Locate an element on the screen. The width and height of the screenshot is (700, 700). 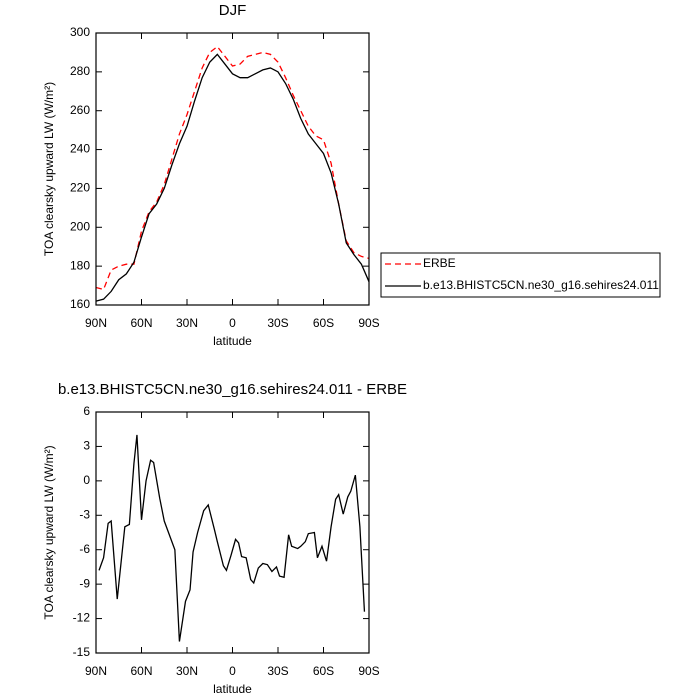
y-tick-label: 260 is located at coordinates (80, 110).